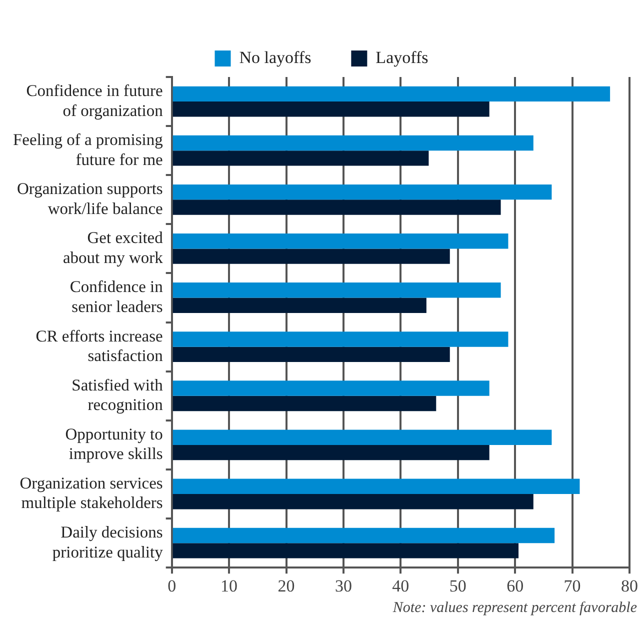  What do you see at coordinates (91, 492) in the screenshot?
I see `y-tick-label: Organization services multiple stakeholders` at bounding box center [91, 492].